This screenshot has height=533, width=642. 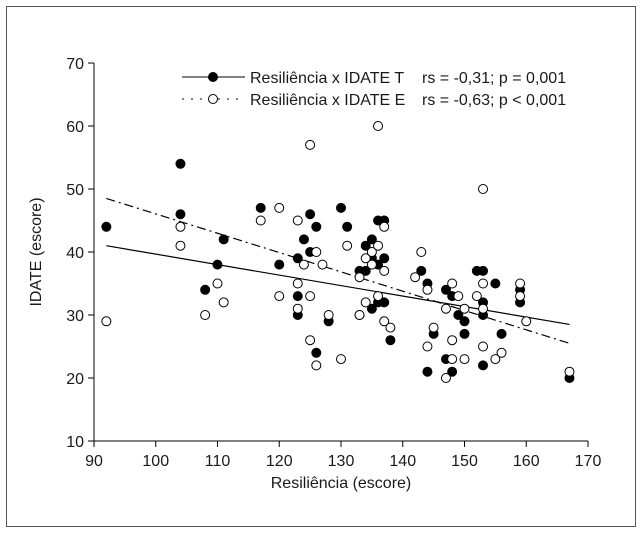 I want to click on y-tick-label: 30, so click(x=75, y=316).